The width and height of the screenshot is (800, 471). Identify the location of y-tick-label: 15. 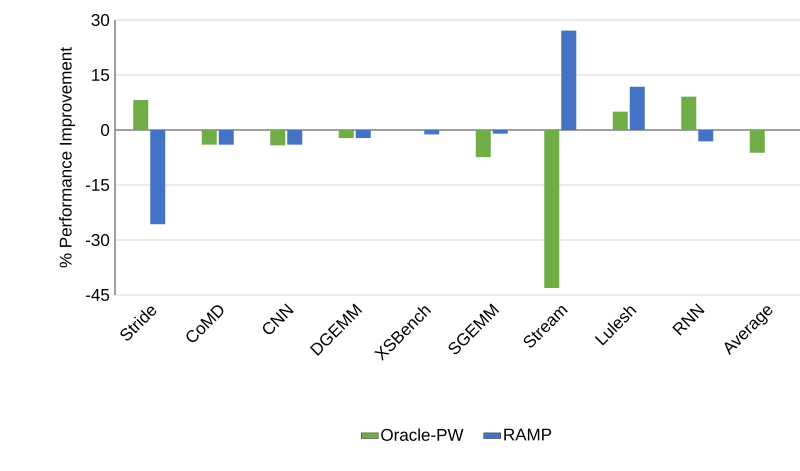
(101, 75).